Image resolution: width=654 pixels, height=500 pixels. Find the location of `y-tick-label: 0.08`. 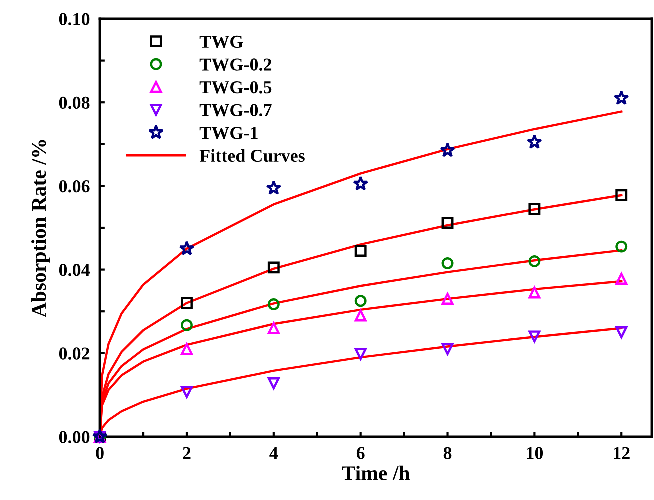

y-tick-label: 0.08 is located at coordinates (74, 103).